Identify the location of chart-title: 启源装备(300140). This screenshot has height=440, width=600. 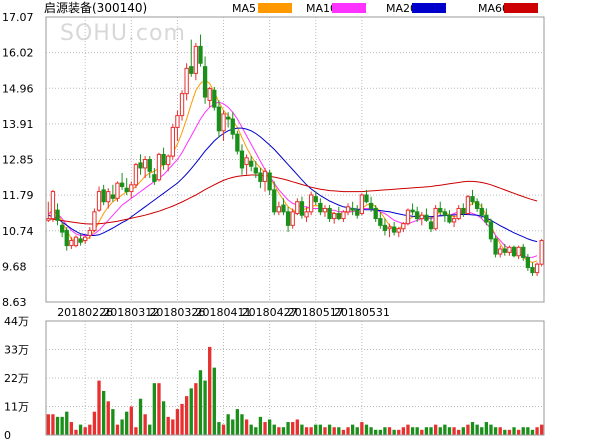
(95, 8).